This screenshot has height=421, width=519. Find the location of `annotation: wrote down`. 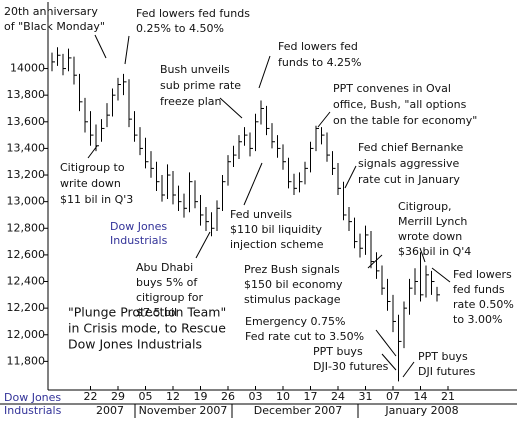

annotation: wrote down is located at coordinates (430, 236).